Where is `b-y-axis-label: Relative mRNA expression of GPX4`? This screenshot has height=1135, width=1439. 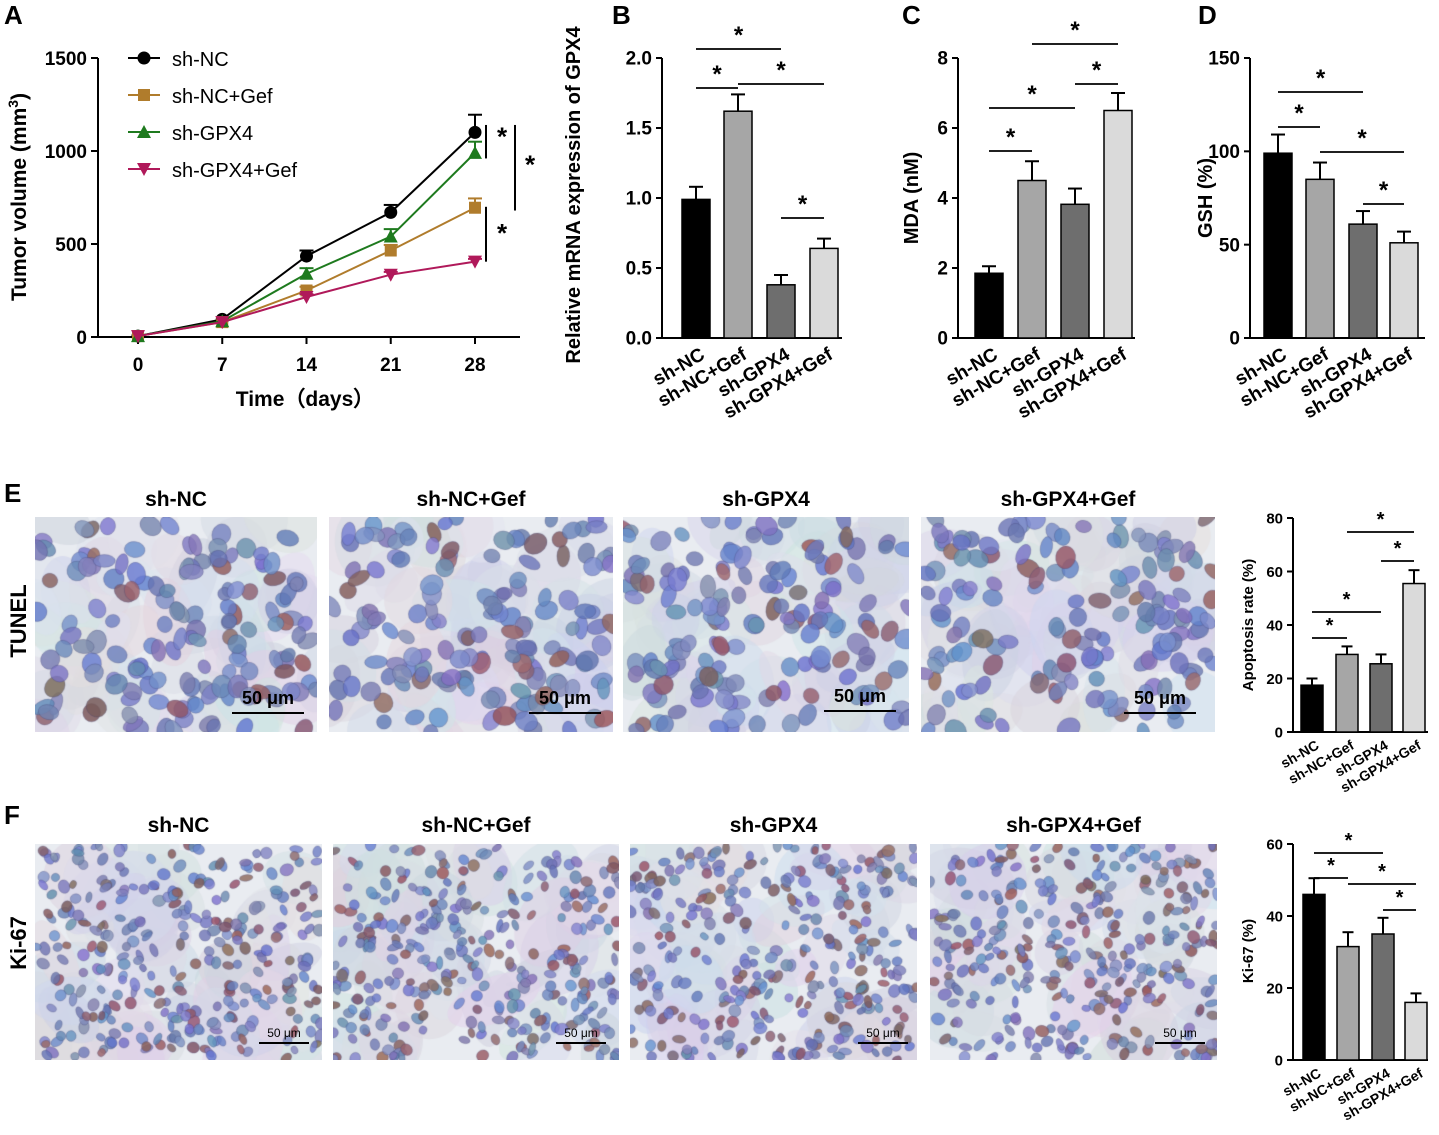 b-y-axis-label: Relative mRNA expression of GPX4 is located at coordinates (574, 195).